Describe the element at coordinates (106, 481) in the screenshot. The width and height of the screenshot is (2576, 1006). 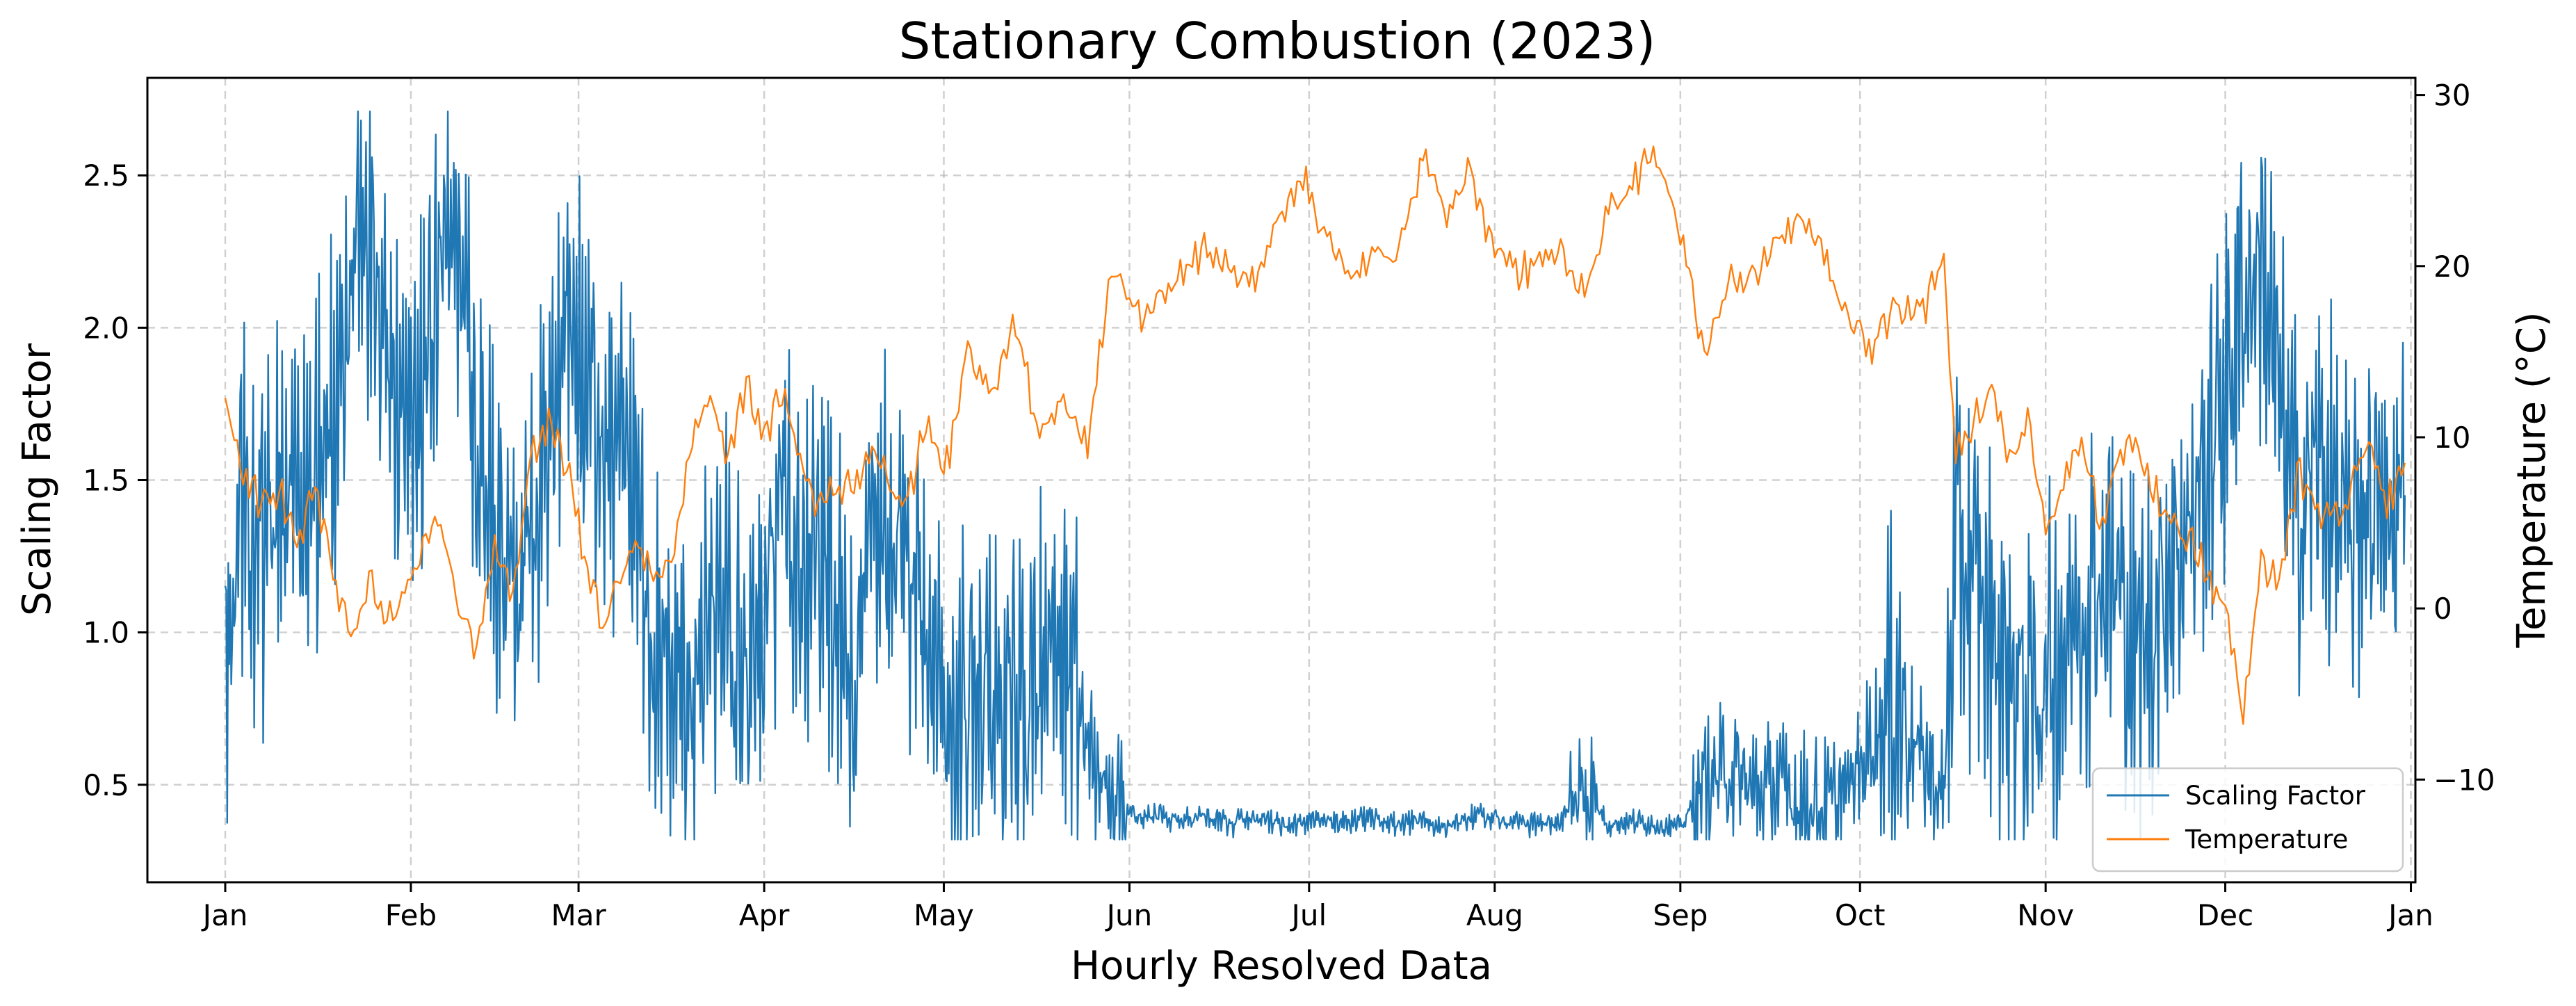
I see `y-left-tick-label: 1.5` at that location.